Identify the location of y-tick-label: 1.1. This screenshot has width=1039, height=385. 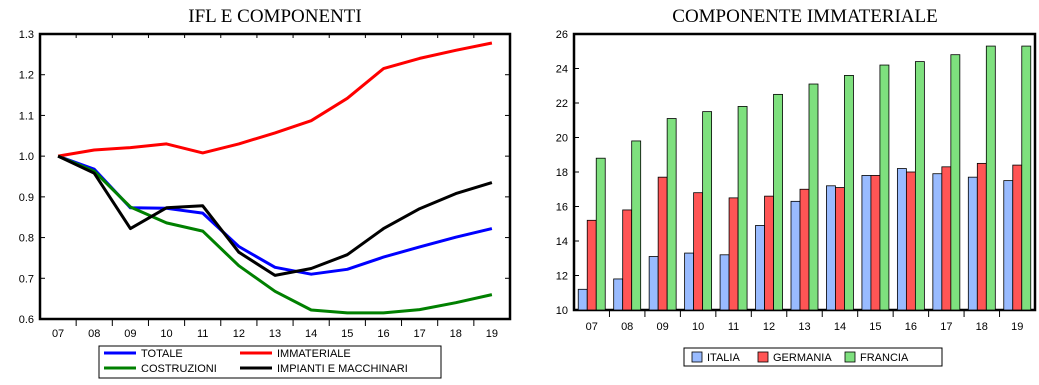
(26, 116).